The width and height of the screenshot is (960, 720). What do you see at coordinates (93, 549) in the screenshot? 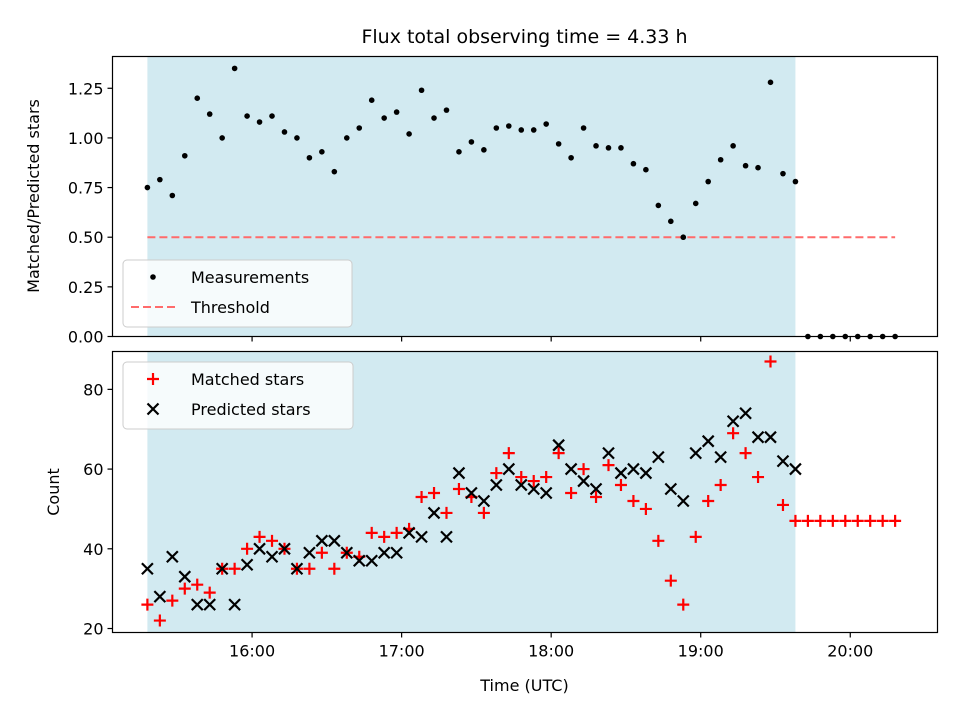
I see `y-tick-label: 40` at bounding box center [93, 549].